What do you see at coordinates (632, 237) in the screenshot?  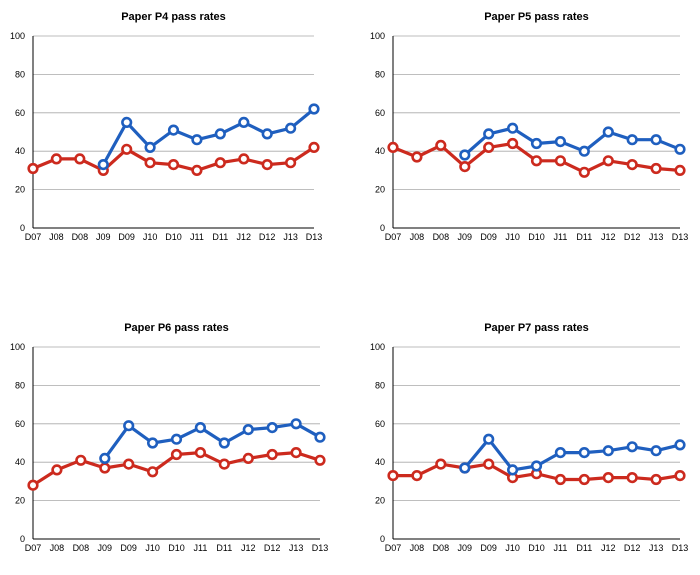 I see `x-tick-label: D12` at bounding box center [632, 237].